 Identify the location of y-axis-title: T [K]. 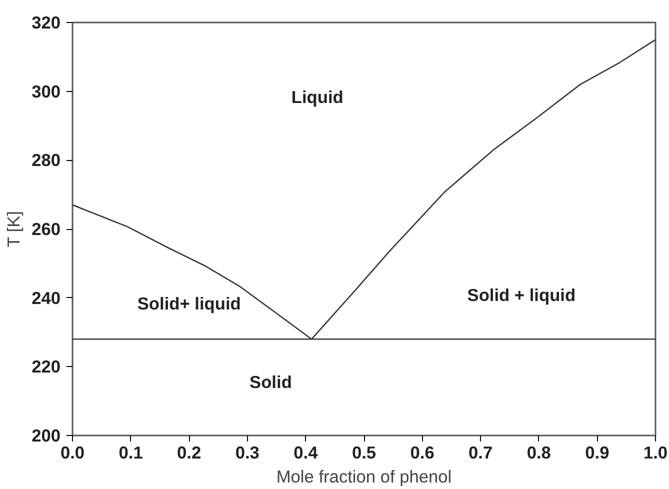
(14, 229).